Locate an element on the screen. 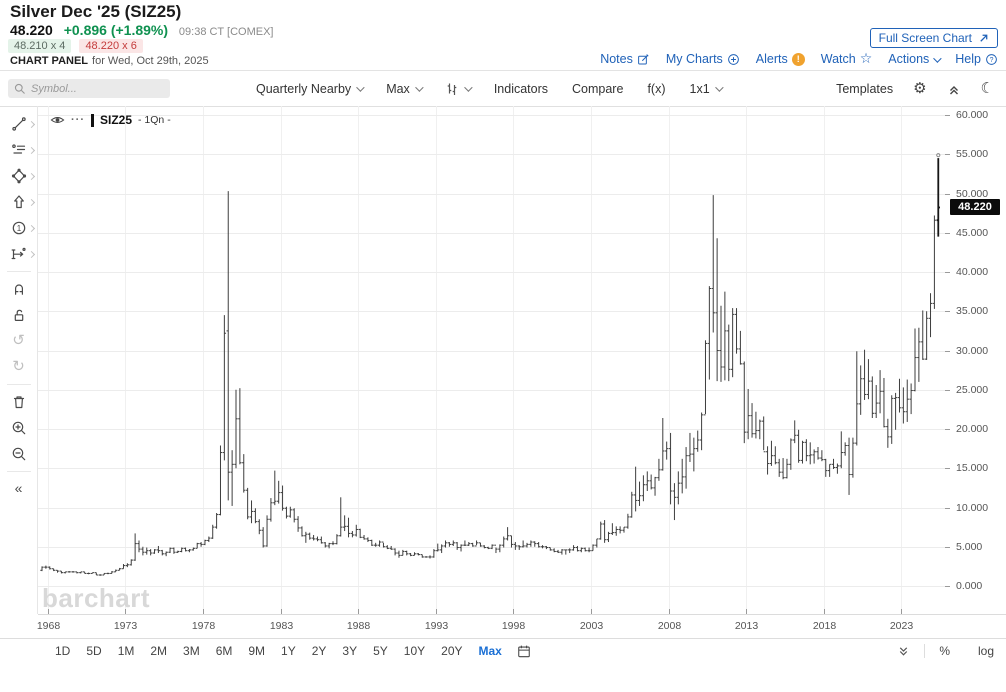 The width and height of the screenshot is (1006, 692). header-link-watch: Watch ☆ is located at coordinates (847, 59).